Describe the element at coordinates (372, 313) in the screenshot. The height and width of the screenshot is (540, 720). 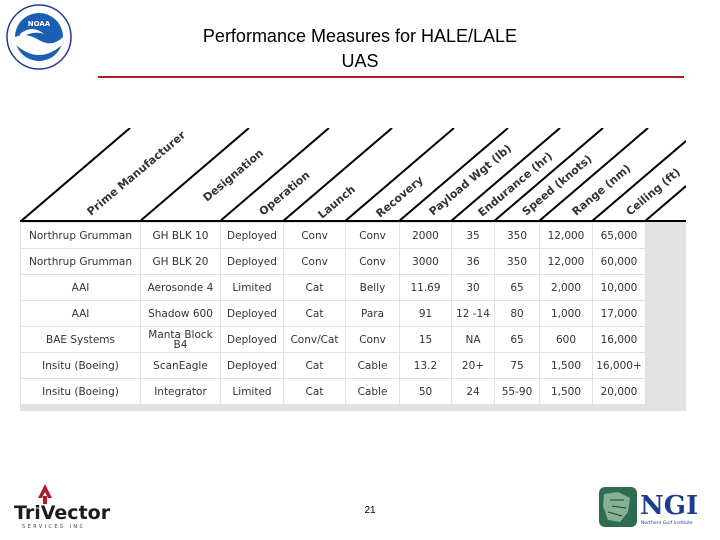
I see `cell-recovery: Para` at that location.